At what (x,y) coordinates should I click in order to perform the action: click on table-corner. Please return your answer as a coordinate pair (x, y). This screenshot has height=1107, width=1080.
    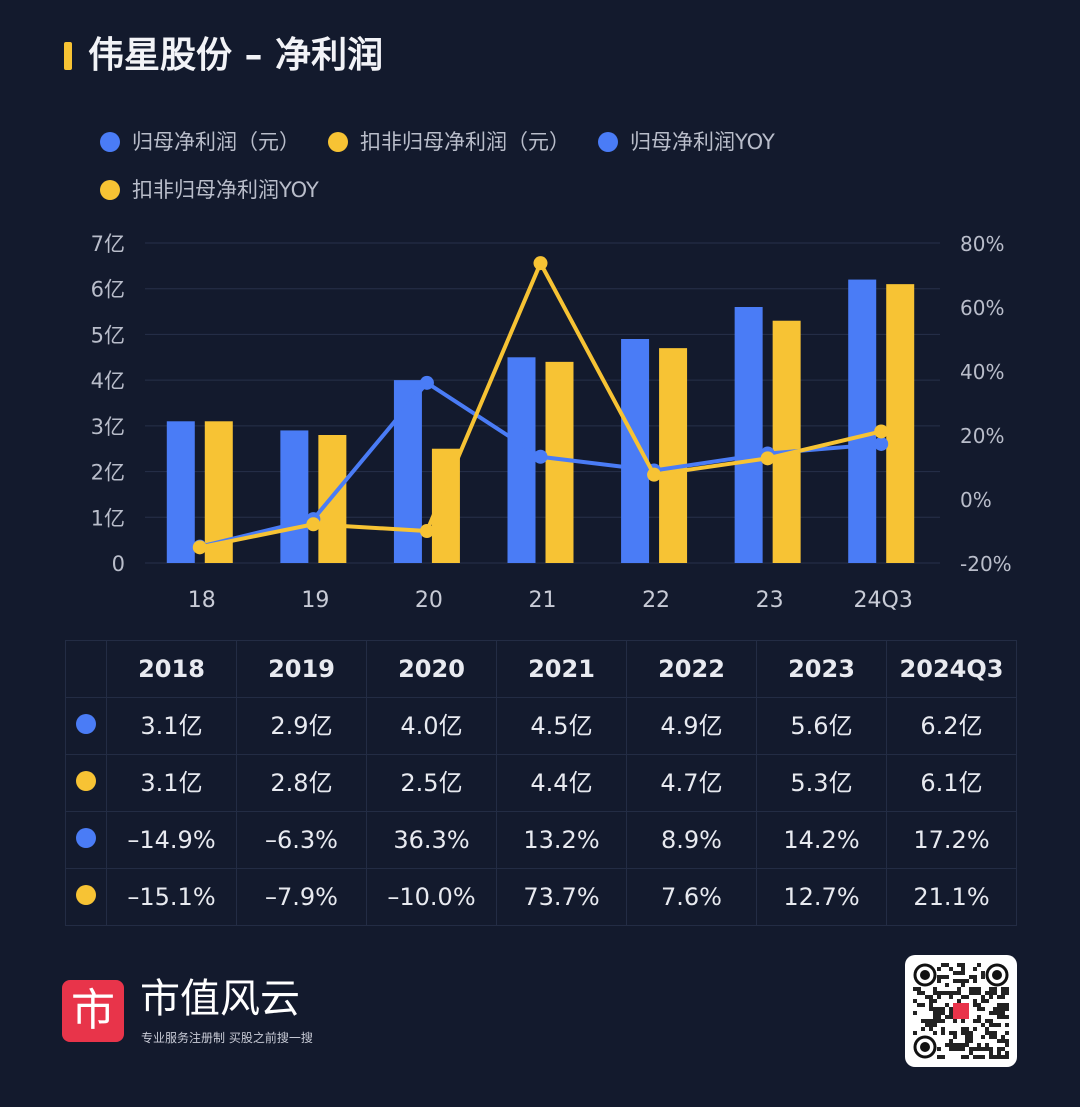
    Looking at the image, I should click on (86, 669).